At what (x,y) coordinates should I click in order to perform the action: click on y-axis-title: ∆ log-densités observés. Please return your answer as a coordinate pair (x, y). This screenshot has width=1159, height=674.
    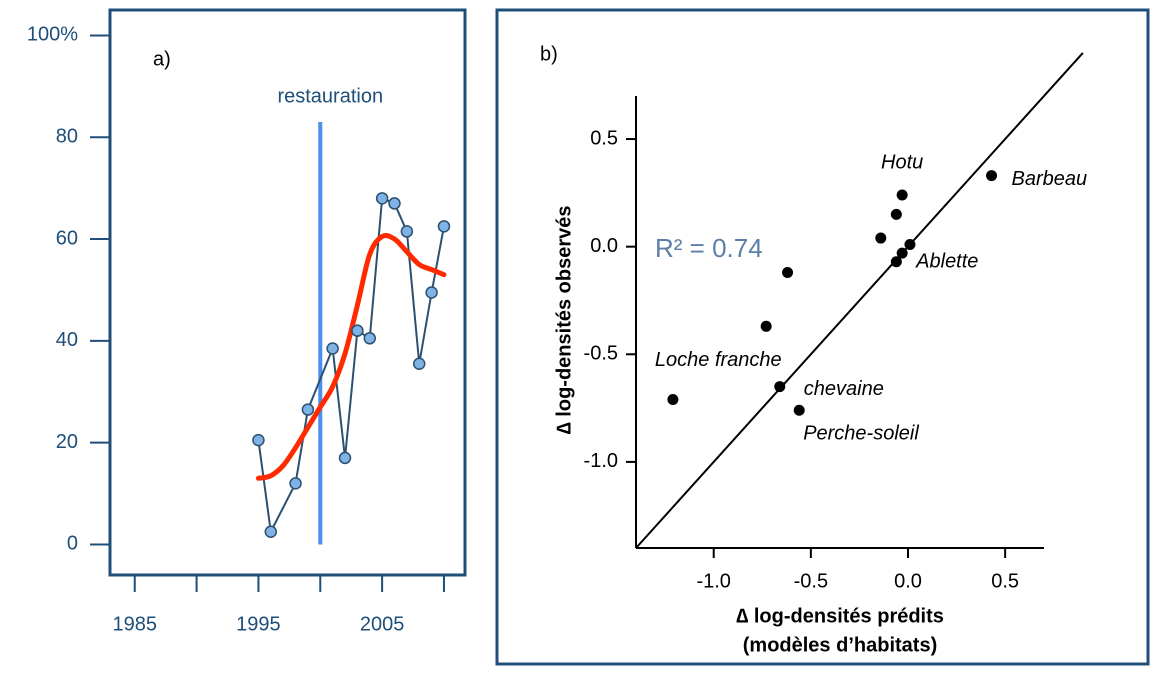
    Looking at the image, I should click on (564, 320).